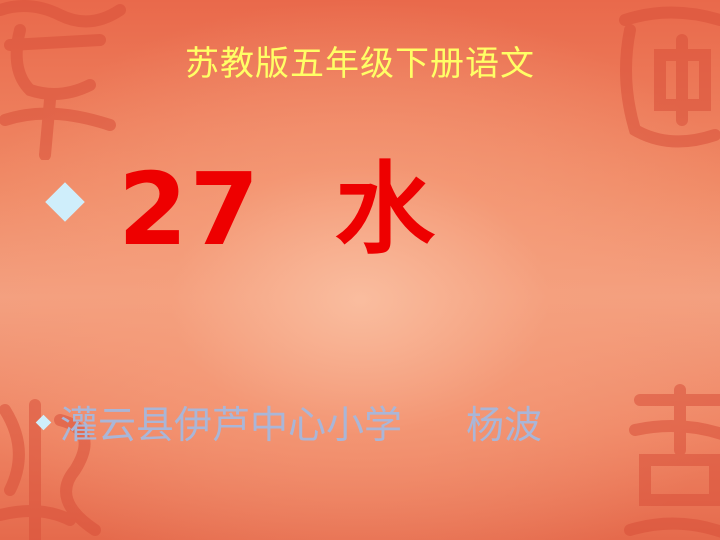  I want to click on author-line: 灌云县伊芦中心小学 杨波, so click(301, 425).